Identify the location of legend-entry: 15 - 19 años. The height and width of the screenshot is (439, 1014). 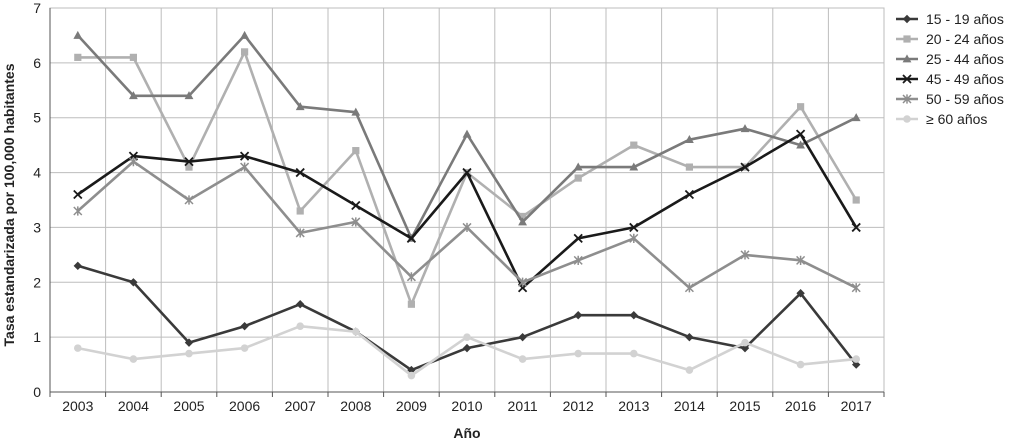
(950, 19).